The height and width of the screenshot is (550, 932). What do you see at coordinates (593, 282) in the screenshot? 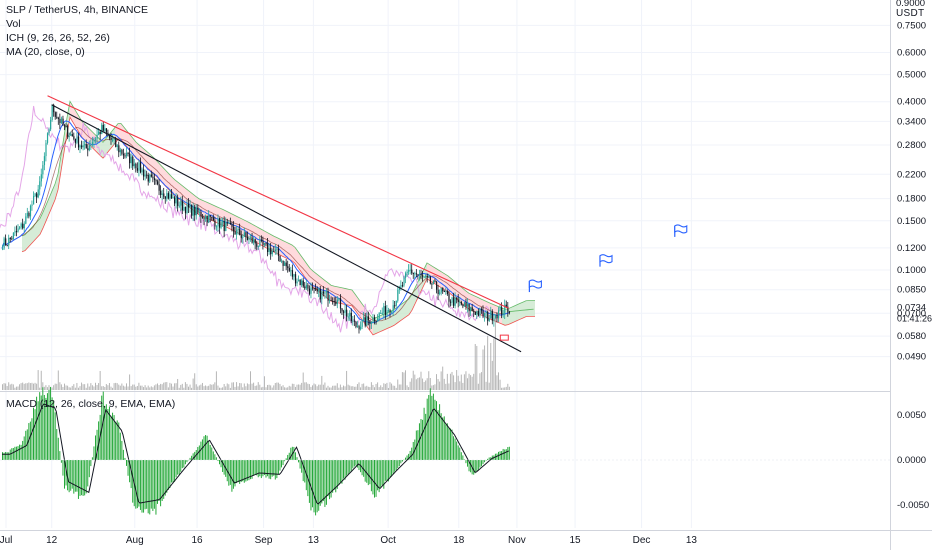
I see `flag-markers` at bounding box center [593, 282].